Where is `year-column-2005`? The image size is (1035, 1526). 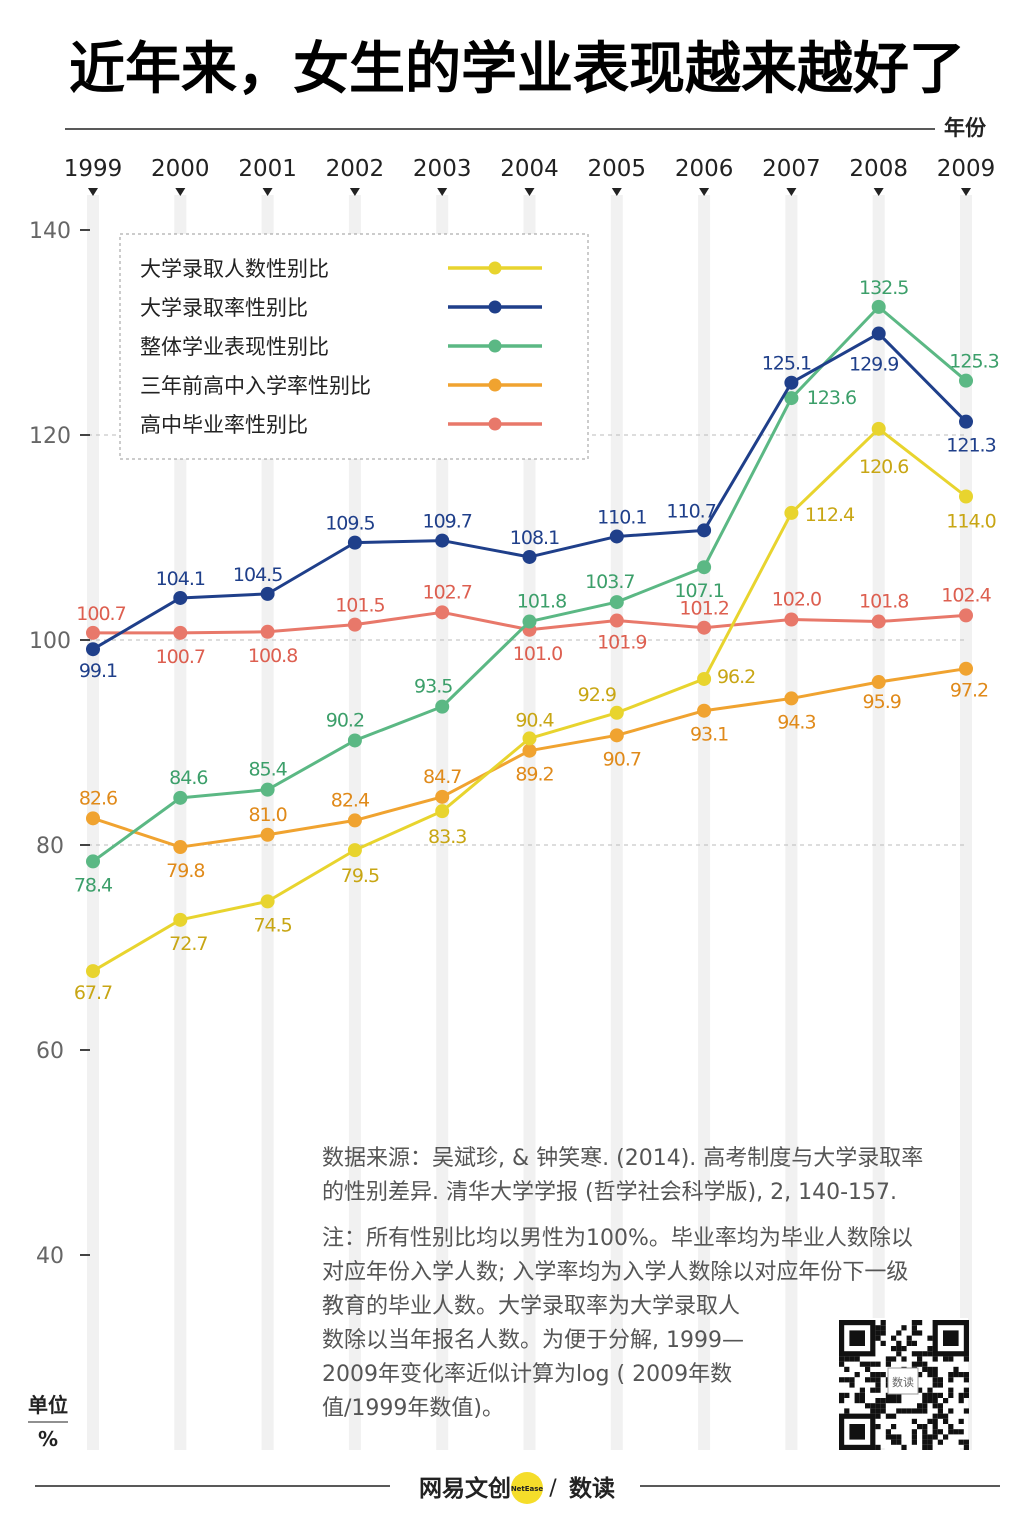 year-column-2005 is located at coordinates (616, 822).